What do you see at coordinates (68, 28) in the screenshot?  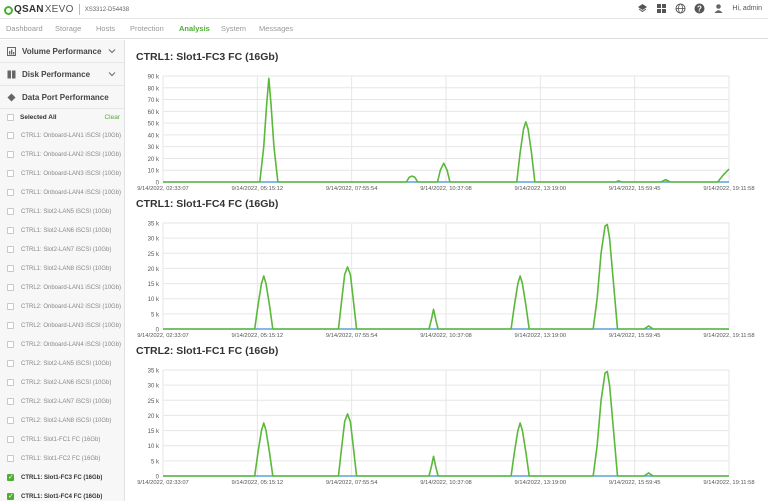 I see `tab-storage: Storage` at bounding box center [68, 28].